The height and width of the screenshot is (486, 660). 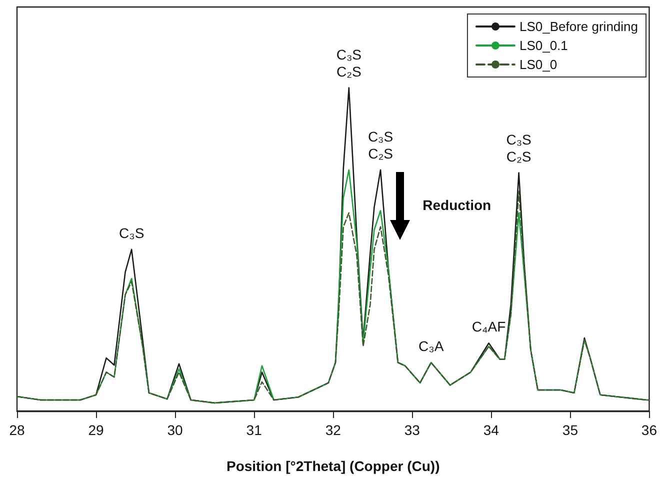 I want to click on annotation: C₃S, so click(x=131, y=232).